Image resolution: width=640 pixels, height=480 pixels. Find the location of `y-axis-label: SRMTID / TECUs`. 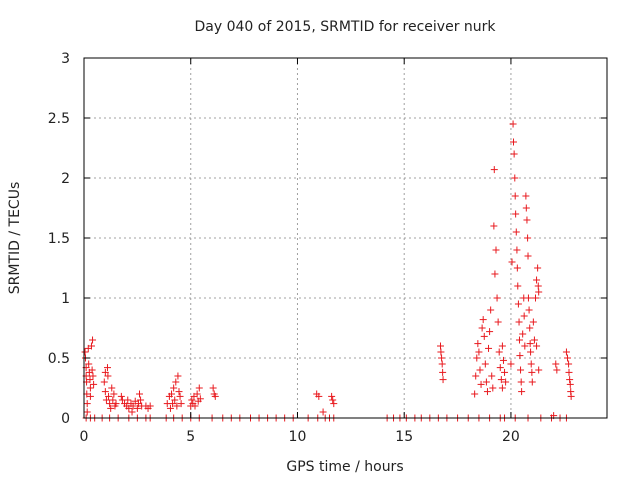

y-axis-label: SRMTID / TECUs is located at coordinates (15, 238).